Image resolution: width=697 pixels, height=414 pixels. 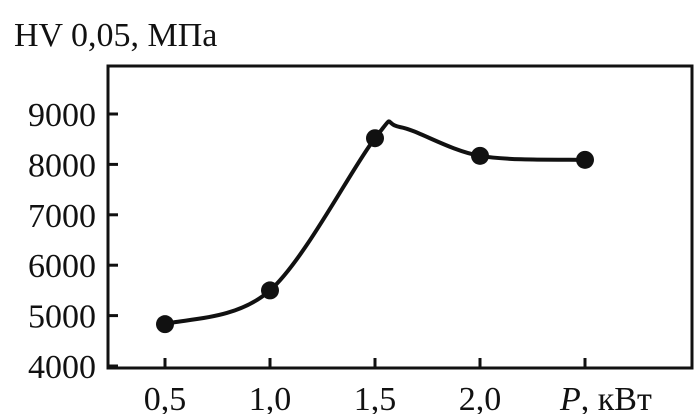 What do you see at coordinates (62, 367) in the screenshot?
I see `y-tick-label: 4000` at bounding box center [62, 367].